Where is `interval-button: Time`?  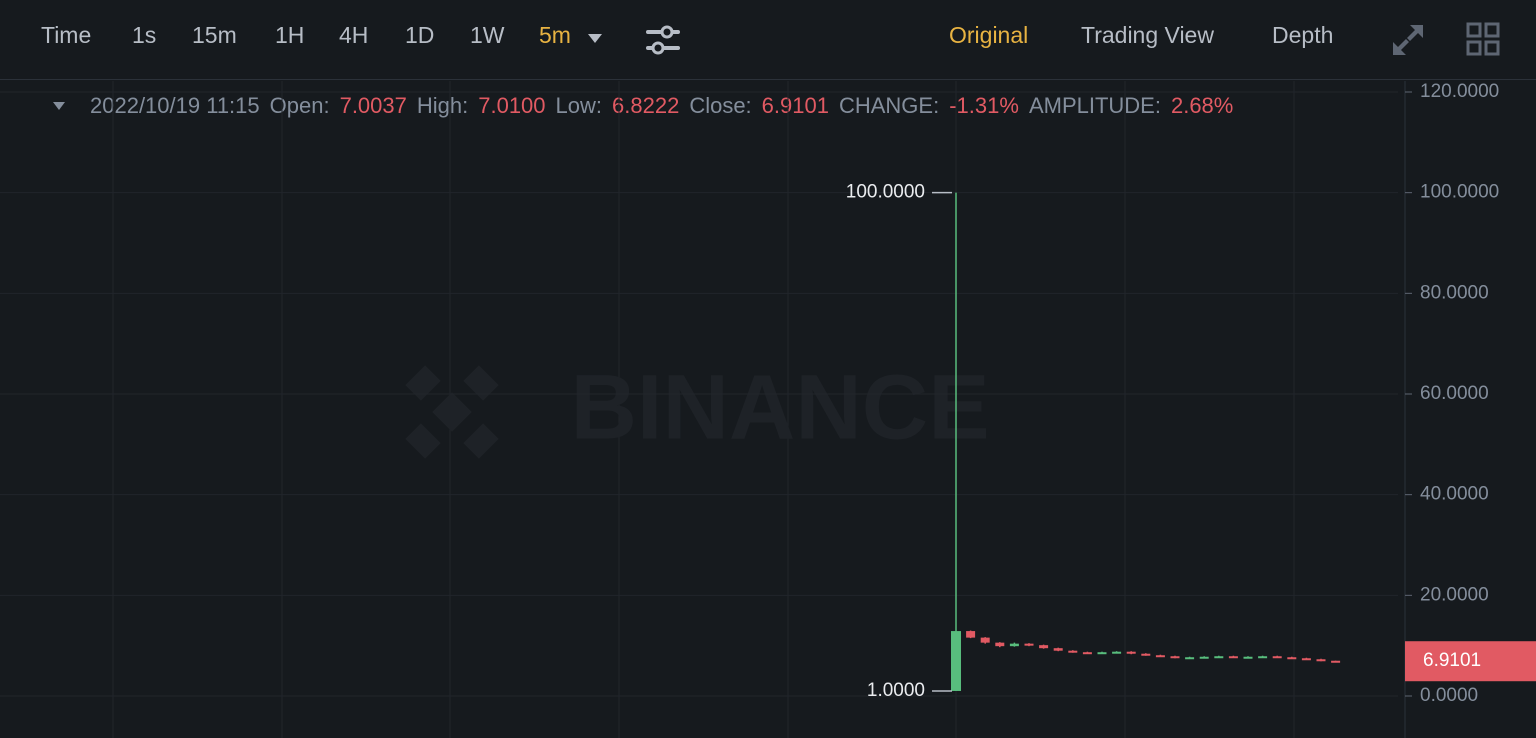
interval-button: Time is located at coordinates (66, 35).